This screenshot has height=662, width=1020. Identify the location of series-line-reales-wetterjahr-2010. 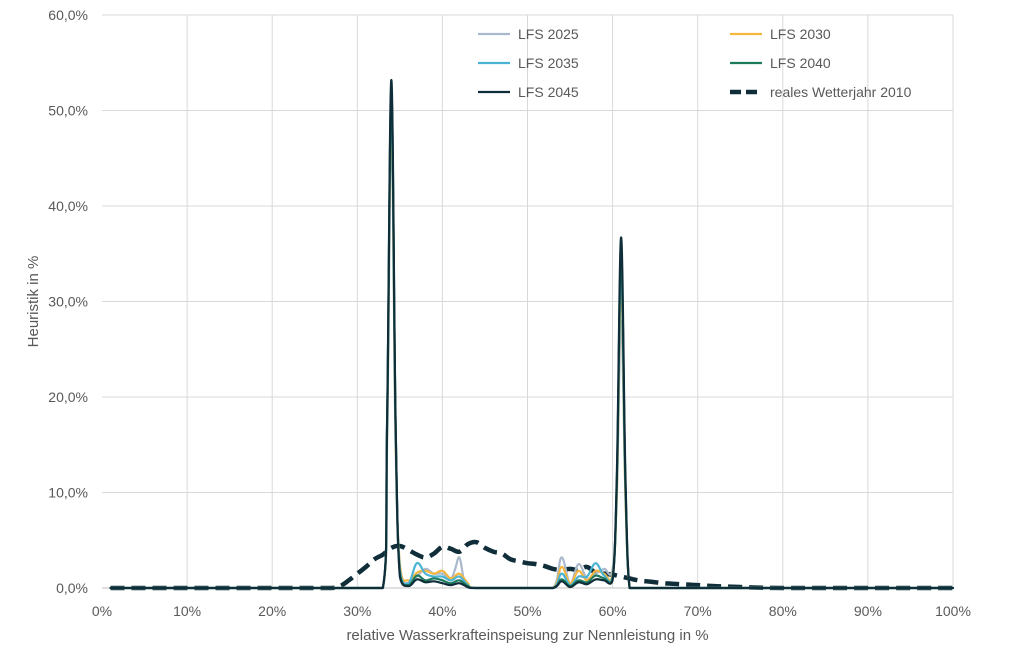
(531, 565).